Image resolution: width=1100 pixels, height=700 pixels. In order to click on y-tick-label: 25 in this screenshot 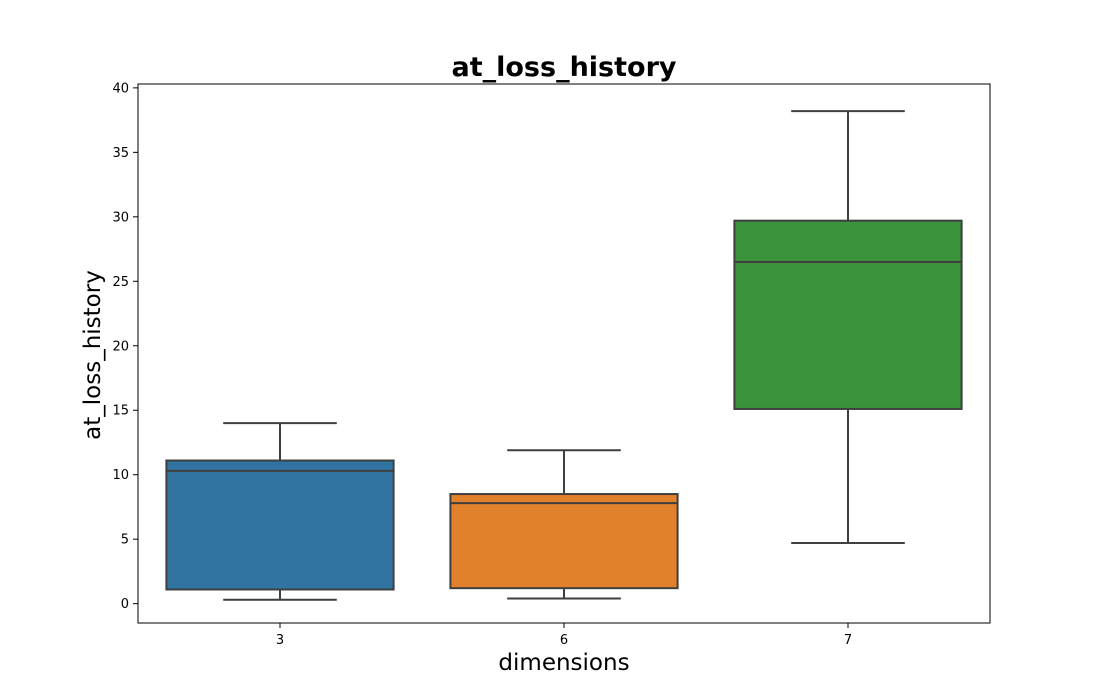, I will do `click(120, 282)`.